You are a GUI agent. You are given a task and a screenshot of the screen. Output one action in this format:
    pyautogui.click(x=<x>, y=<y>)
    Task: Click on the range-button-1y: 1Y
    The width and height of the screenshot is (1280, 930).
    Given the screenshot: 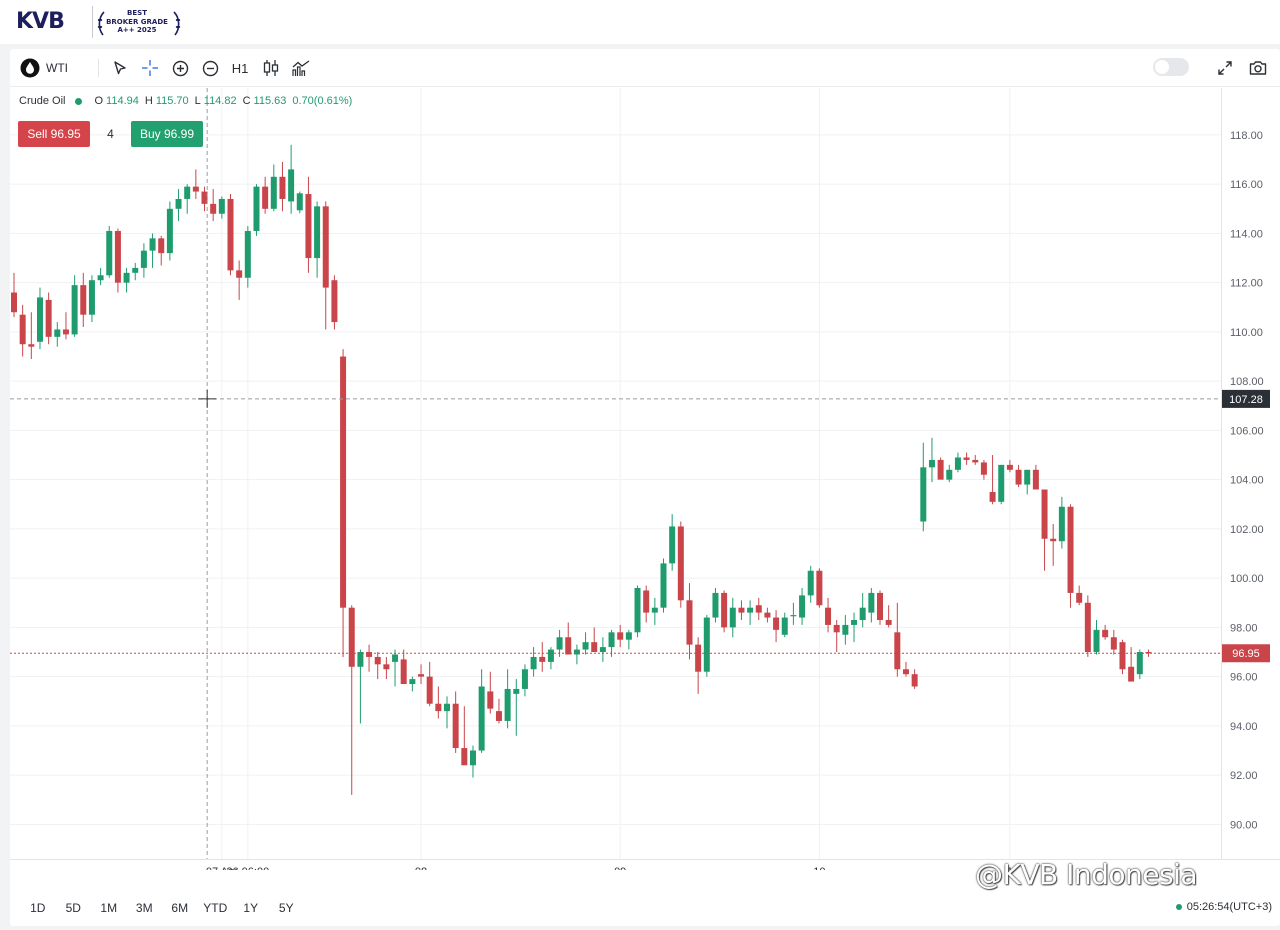 What is the action you would take?
    pyautogui.click(x=251, y=908)
    